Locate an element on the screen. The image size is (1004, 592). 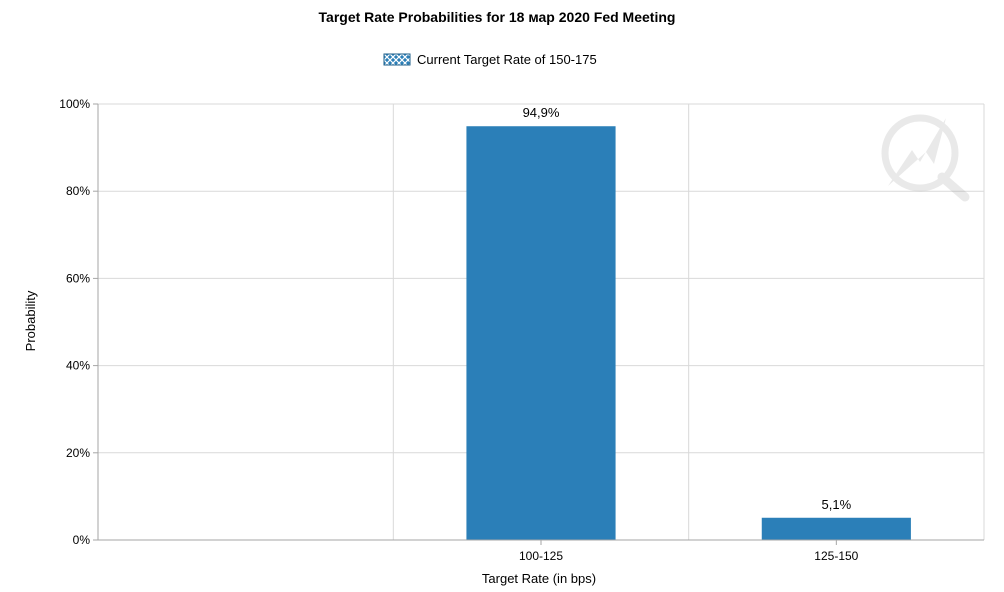
y-tick-label: 20% is located at coordinates (78, 453).